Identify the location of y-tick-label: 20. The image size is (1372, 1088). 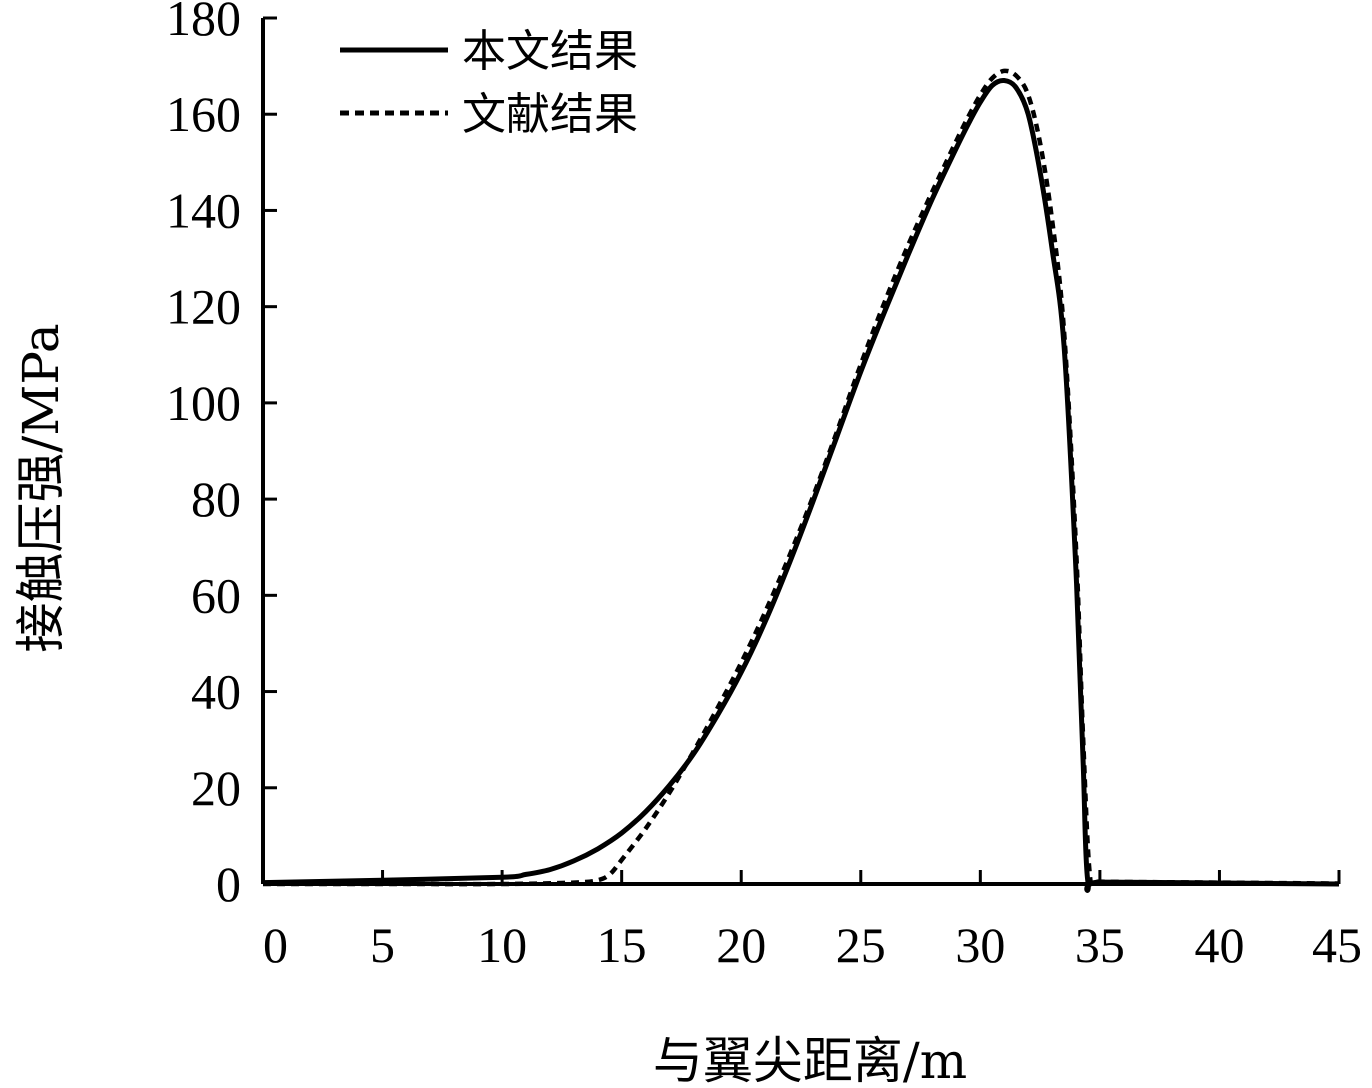
(216, 788).